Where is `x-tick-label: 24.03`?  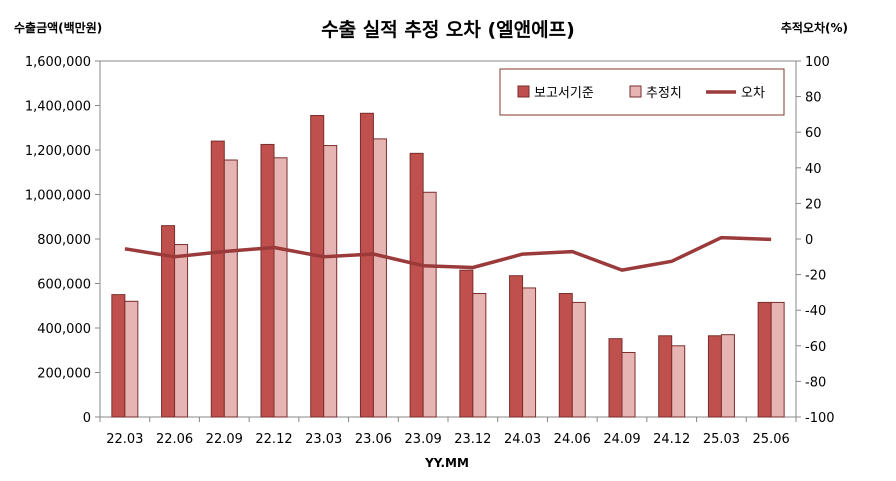
x-tick-label: 24.03 is located at coordinates (522, 439).